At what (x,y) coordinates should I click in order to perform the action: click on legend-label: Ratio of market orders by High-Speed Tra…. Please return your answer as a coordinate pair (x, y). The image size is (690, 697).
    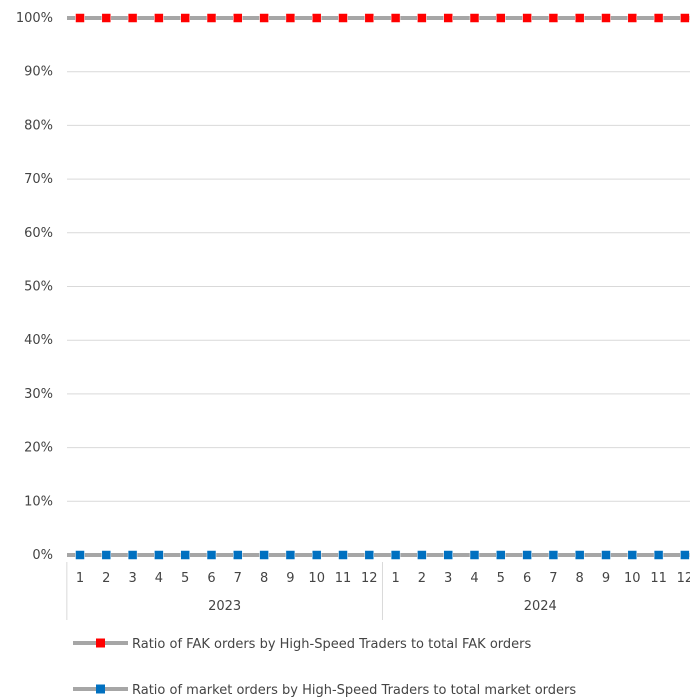
    Looking at the image, I should click on (354, 690).